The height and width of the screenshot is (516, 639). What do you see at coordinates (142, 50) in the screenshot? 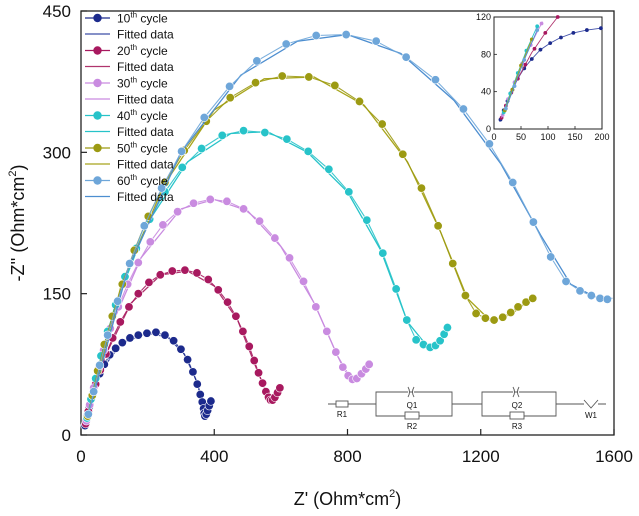
I see `legend-label-20th-cycle: 20th cycle` at bounding box center [142, 50].